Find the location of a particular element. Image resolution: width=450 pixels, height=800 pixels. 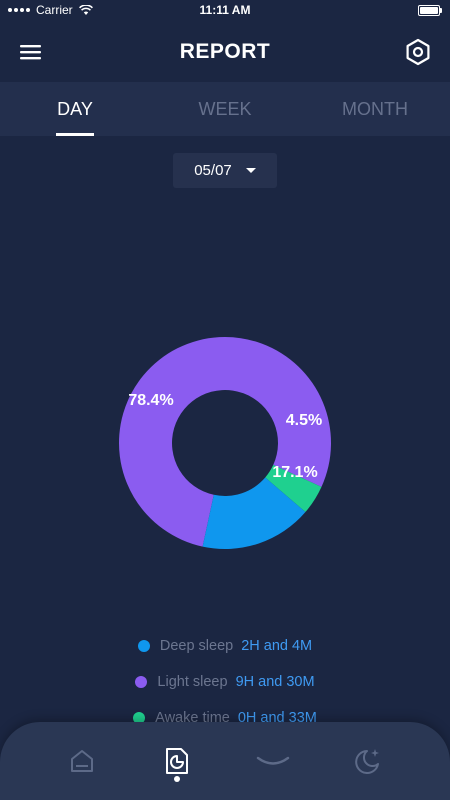

nav-night is located at coordinates (368, 761).